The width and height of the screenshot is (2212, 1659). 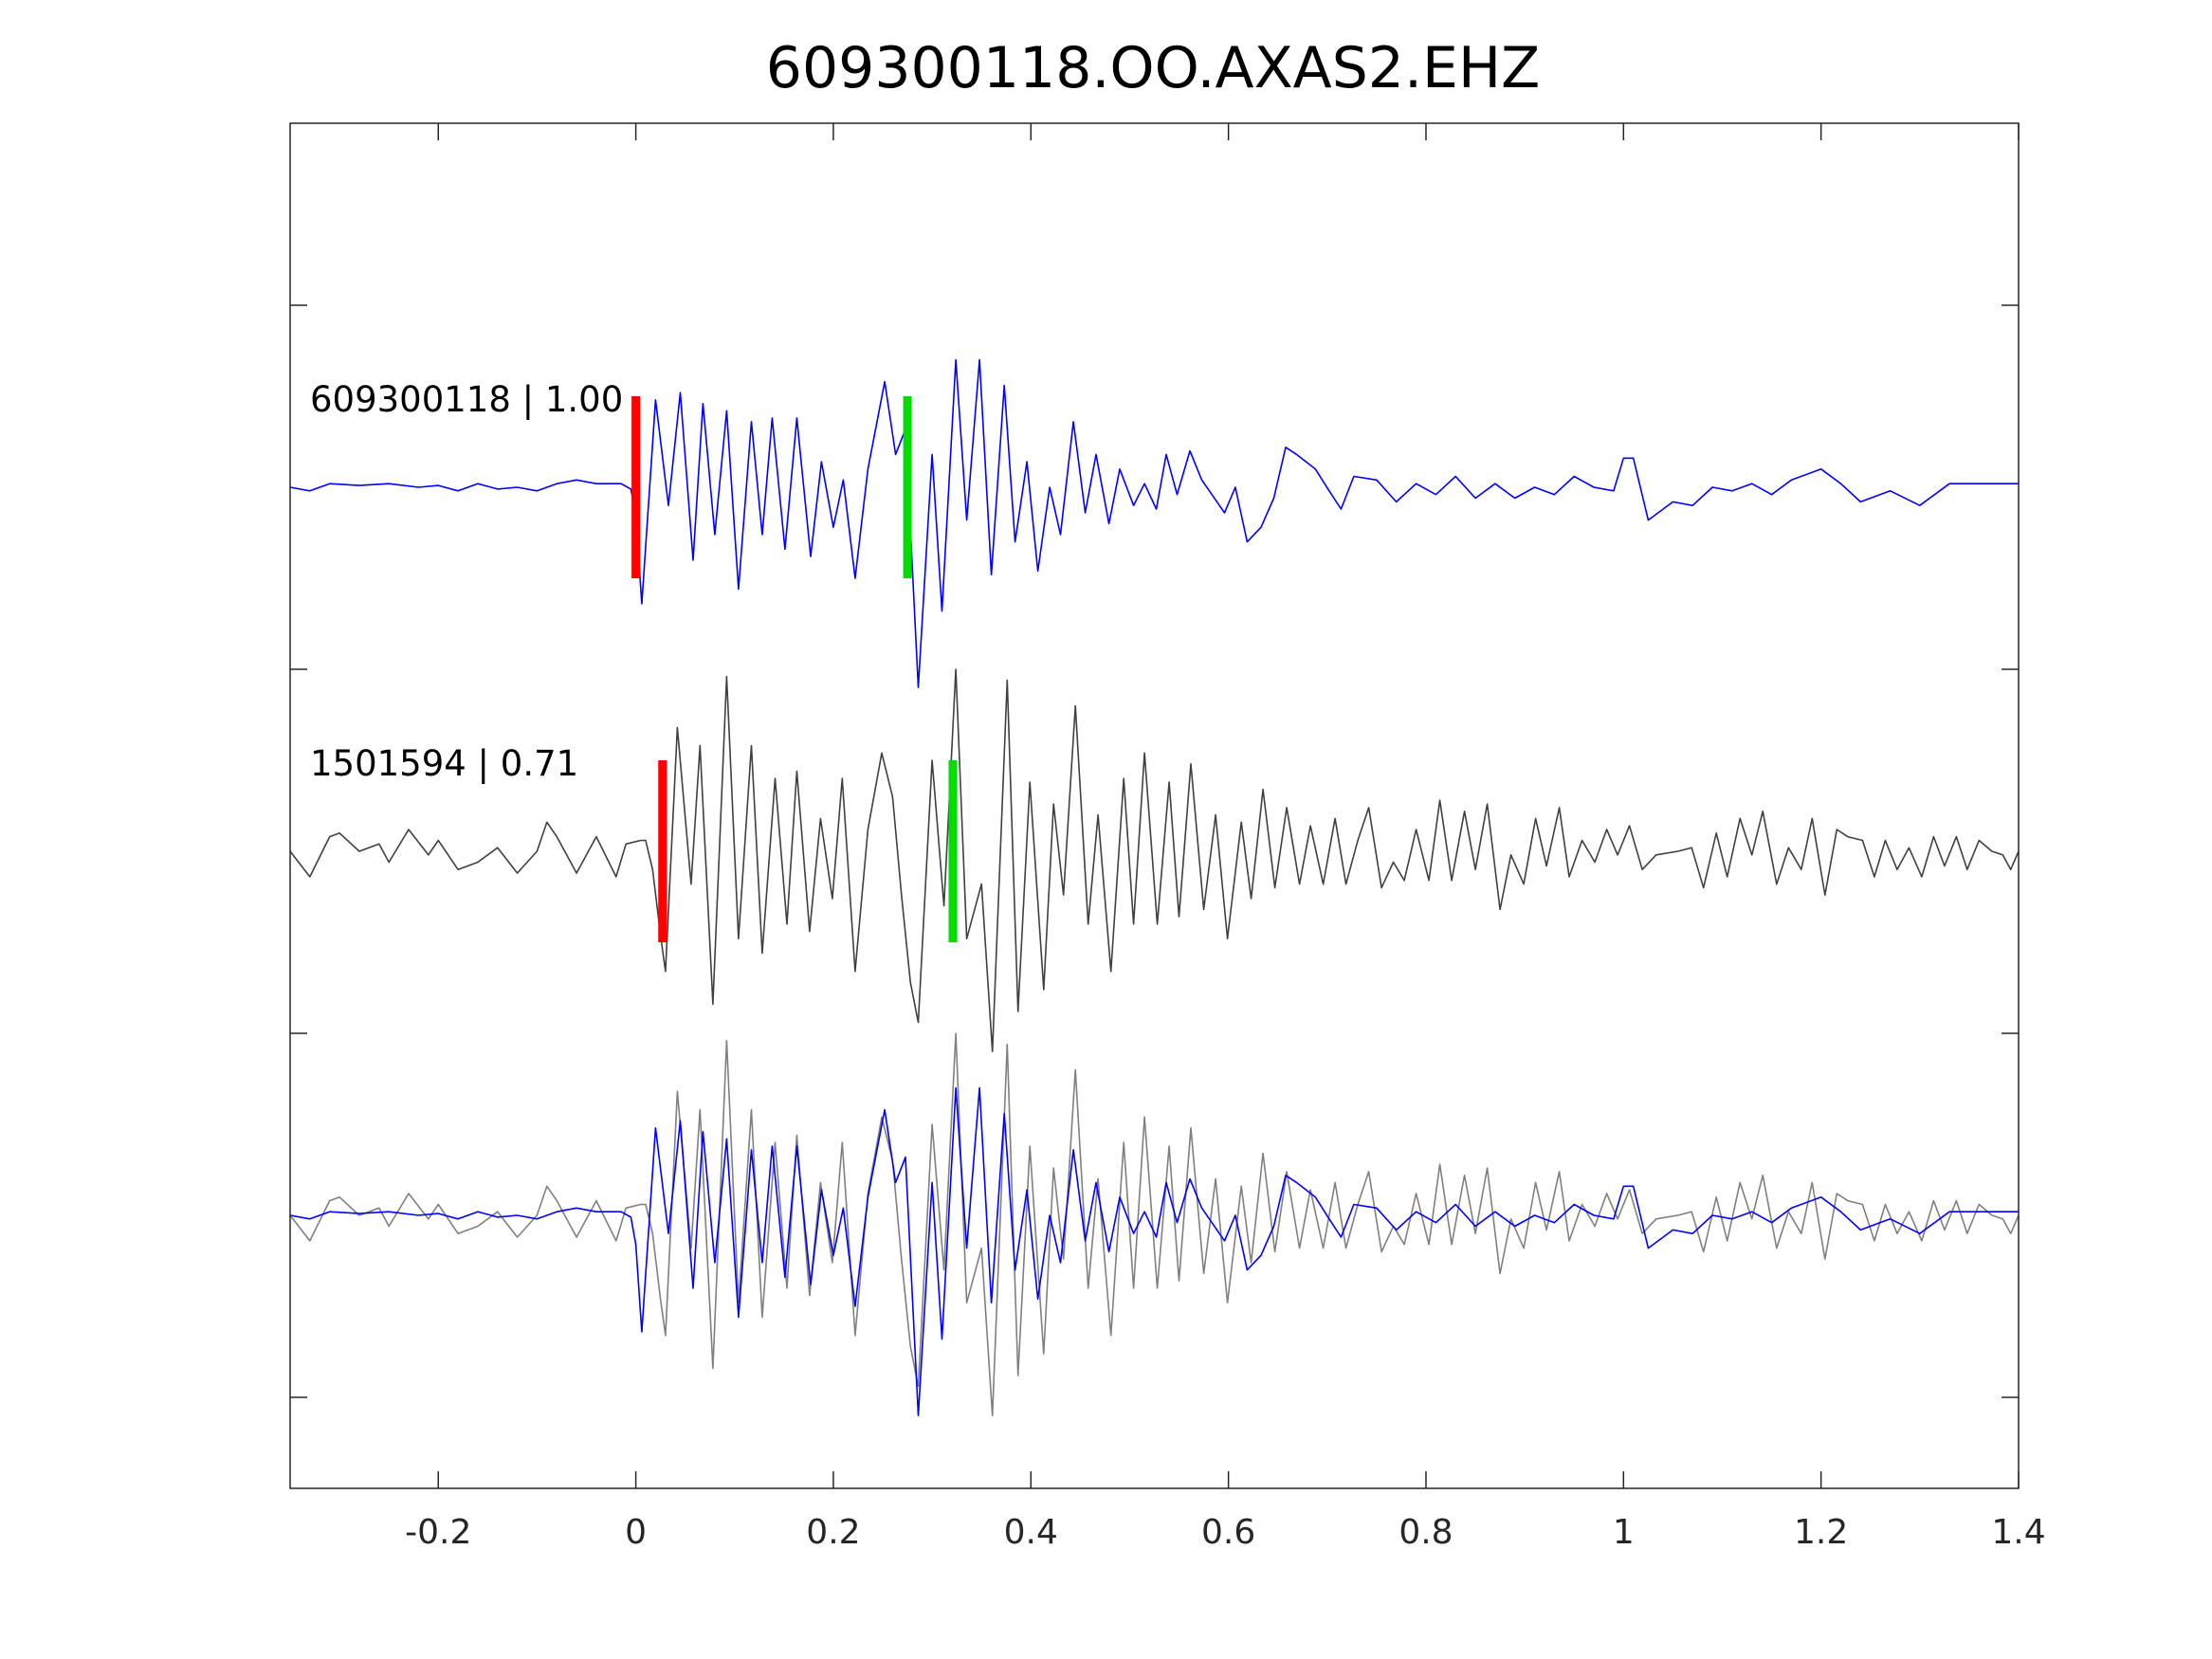 I want to click on x-tick-label: 0.6, so click(x=1228, y=1532).